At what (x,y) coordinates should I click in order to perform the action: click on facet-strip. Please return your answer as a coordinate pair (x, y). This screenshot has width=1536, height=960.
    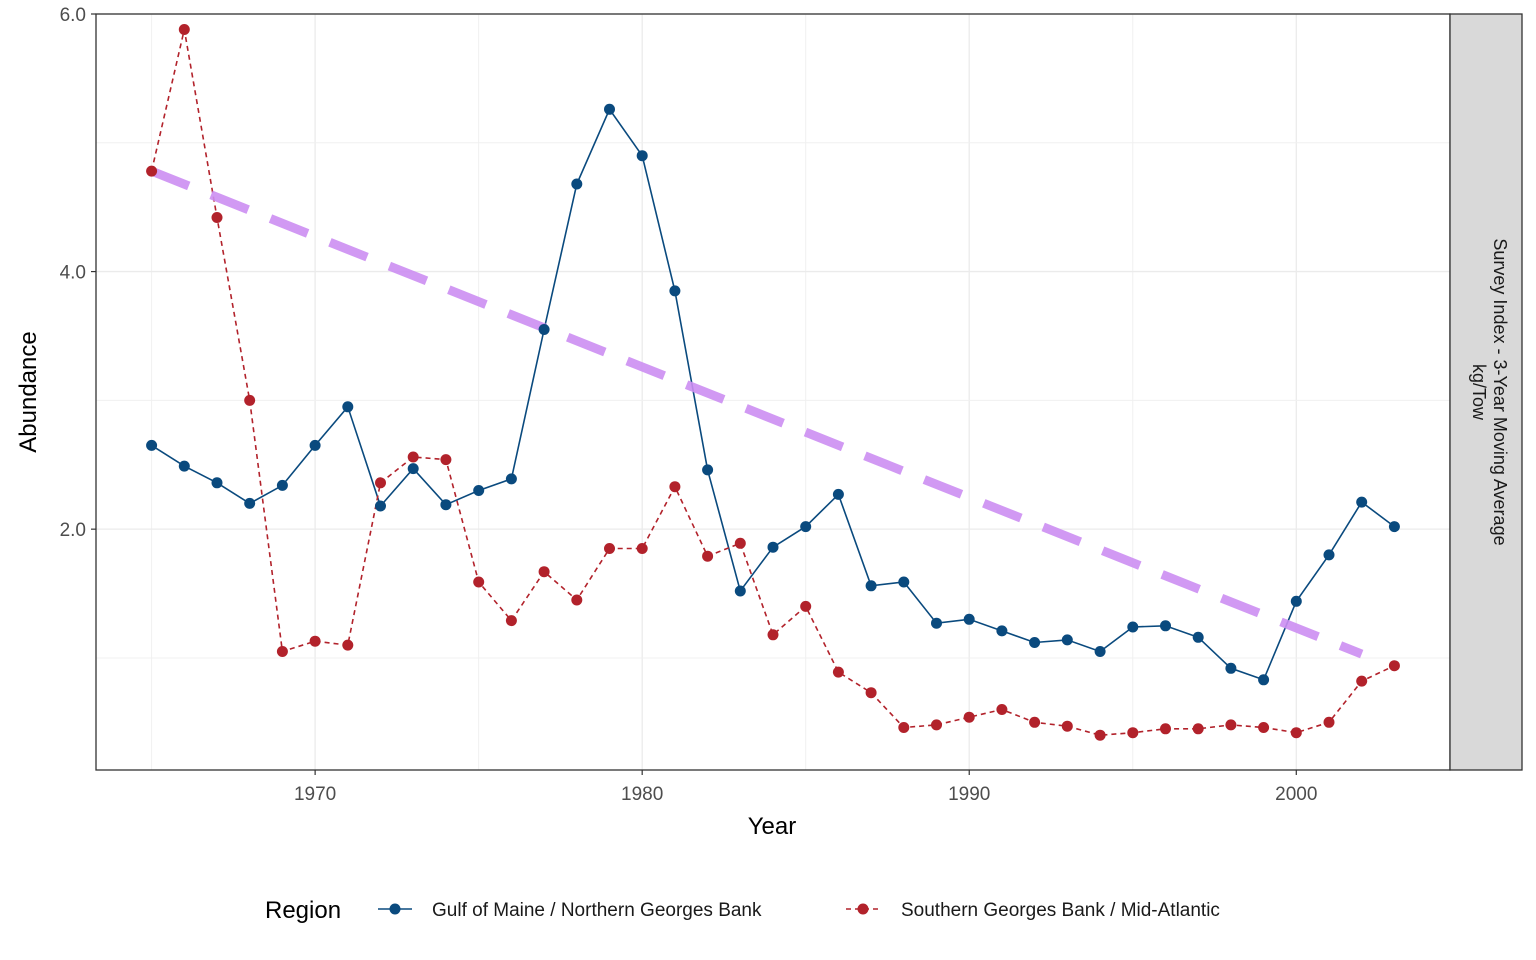
    Looking at the image, I should click on (1486, 392).